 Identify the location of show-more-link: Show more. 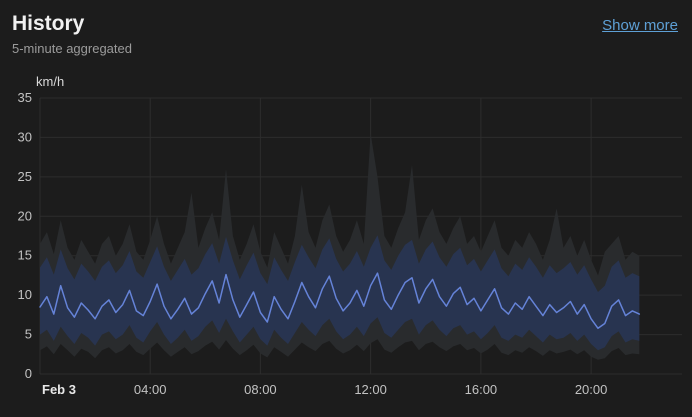
(640, 25).